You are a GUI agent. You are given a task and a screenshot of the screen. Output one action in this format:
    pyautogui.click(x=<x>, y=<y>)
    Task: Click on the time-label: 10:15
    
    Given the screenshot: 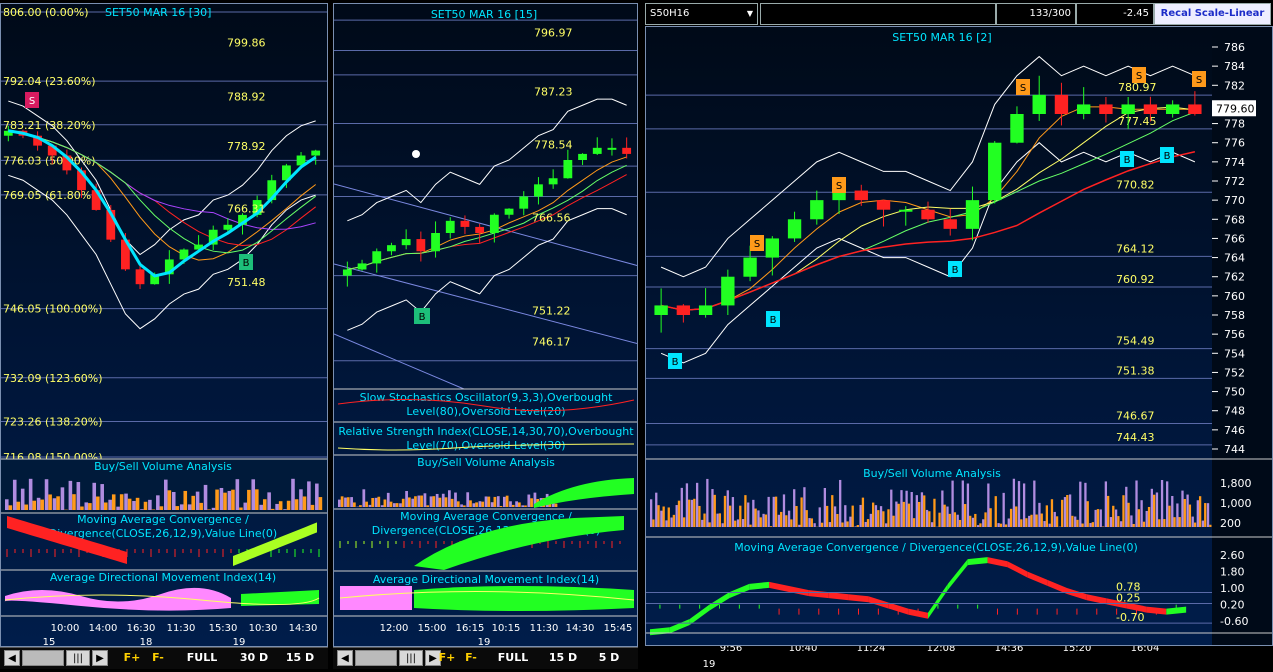 What is the action you would take?
    pyautogui.click(x=506, y=628)
    